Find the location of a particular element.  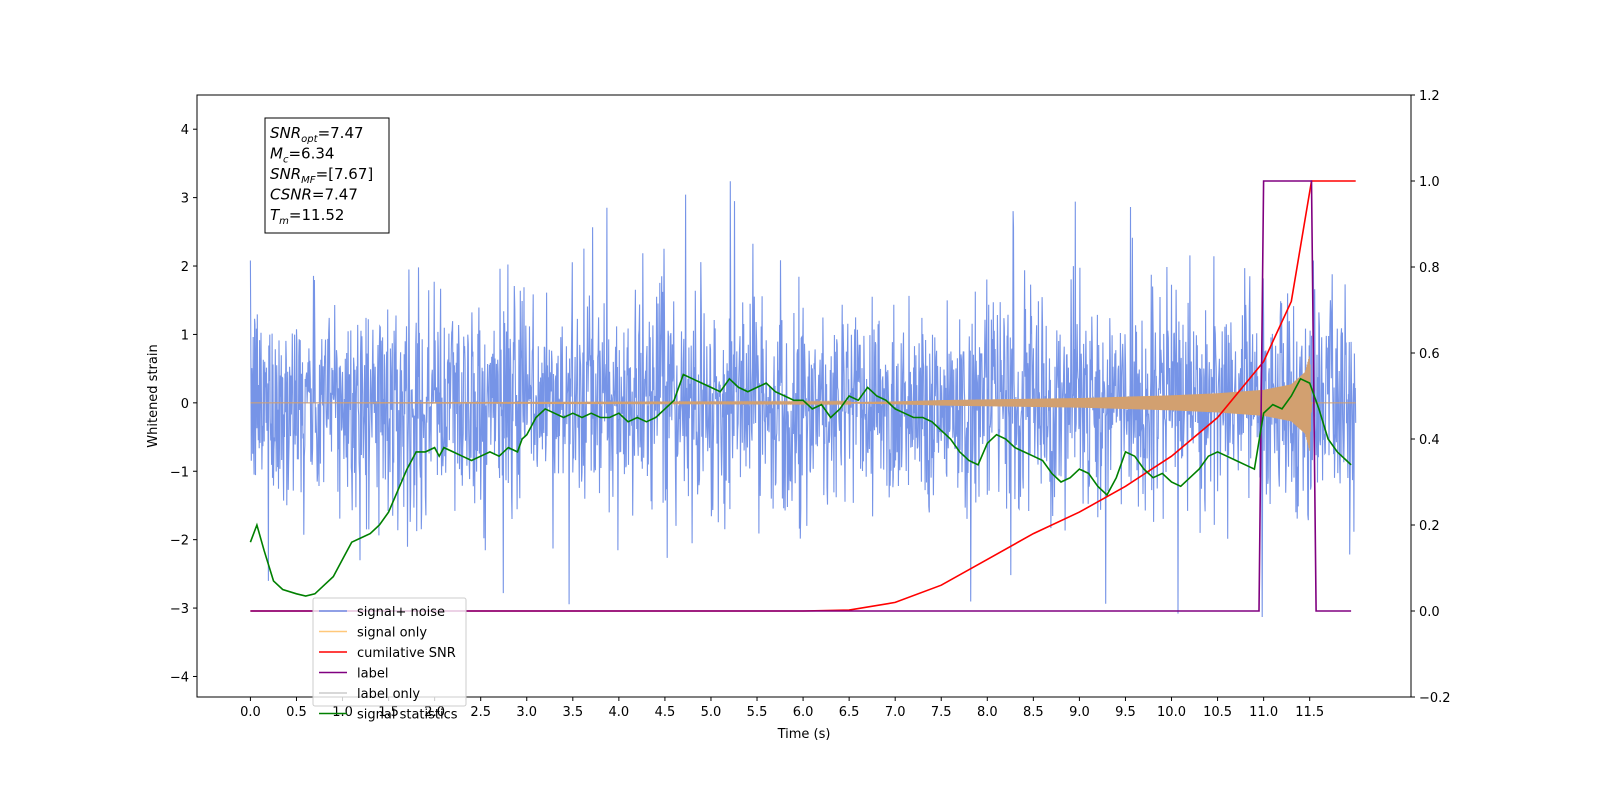

x-tick-label: 11.5 is located at coordinates (1309, 712).